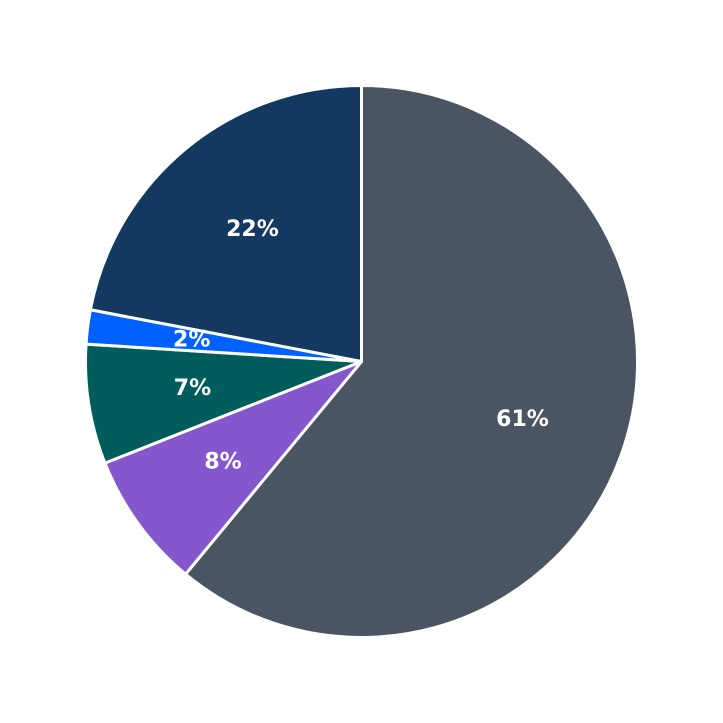 Image resolution: width=723 pixels, height=723 pixels. Describe the element at coordinates (222, 462) in the screenshot. I see `slice-label-1: 8%` at that location.